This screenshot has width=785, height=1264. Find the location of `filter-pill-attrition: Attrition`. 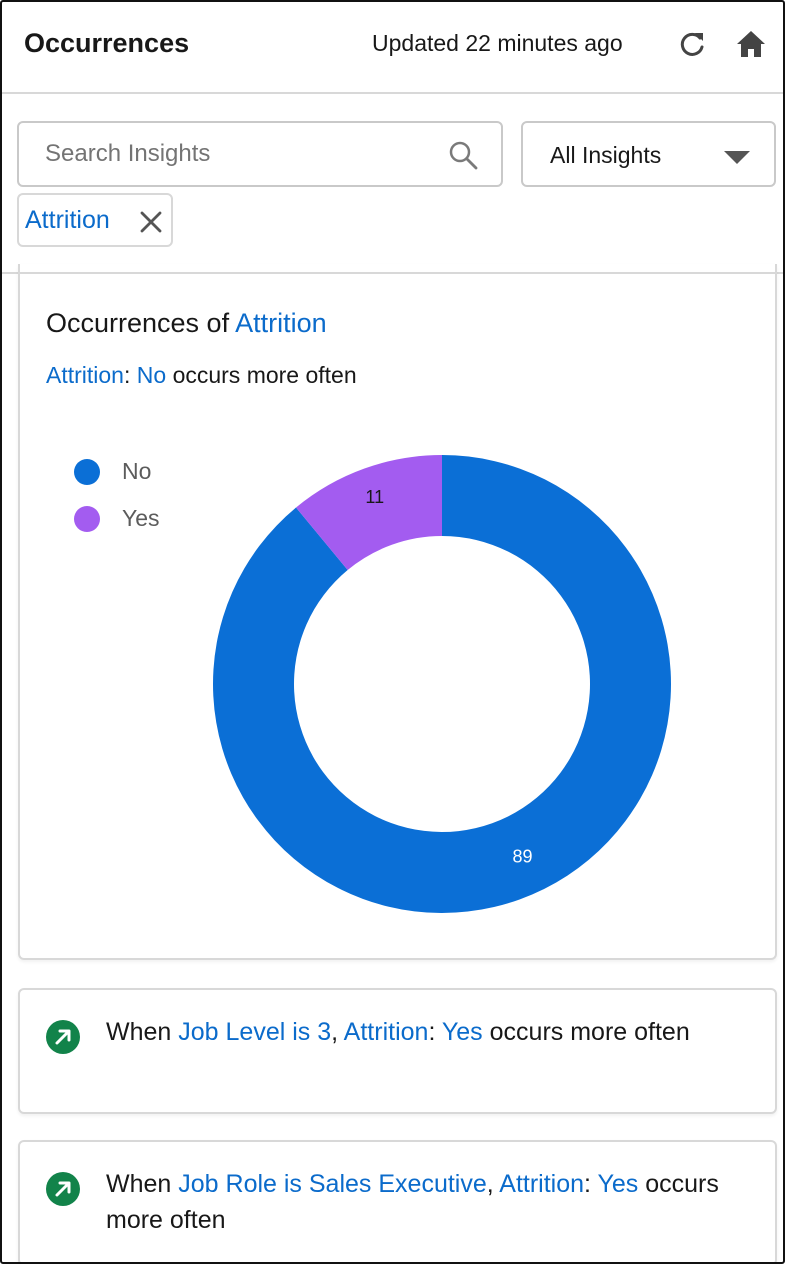

filter-pill-attrition: Attrition is located at coordinates (95, 220).